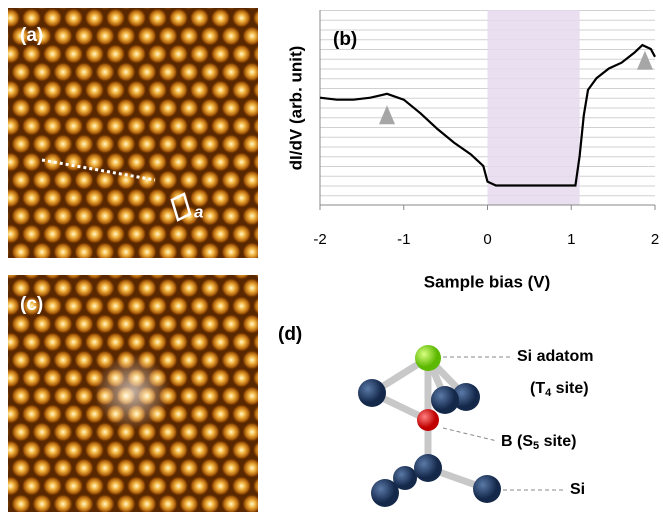  I want to click on line-profile, so click(98, 170).